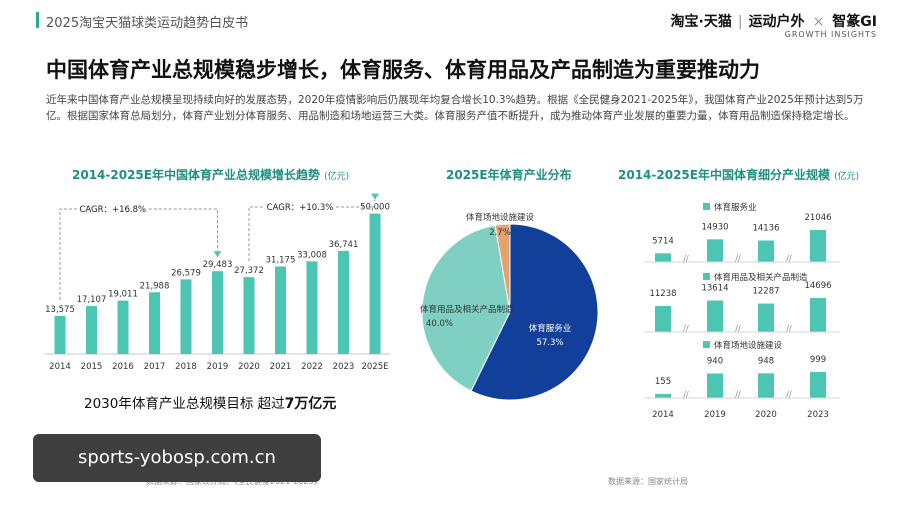 The height and width of the screenshot is (512, 911). I want to click on chart3-title: 2014-2025E年中国体育细分产业规模 (亿元), so click(739, 175).